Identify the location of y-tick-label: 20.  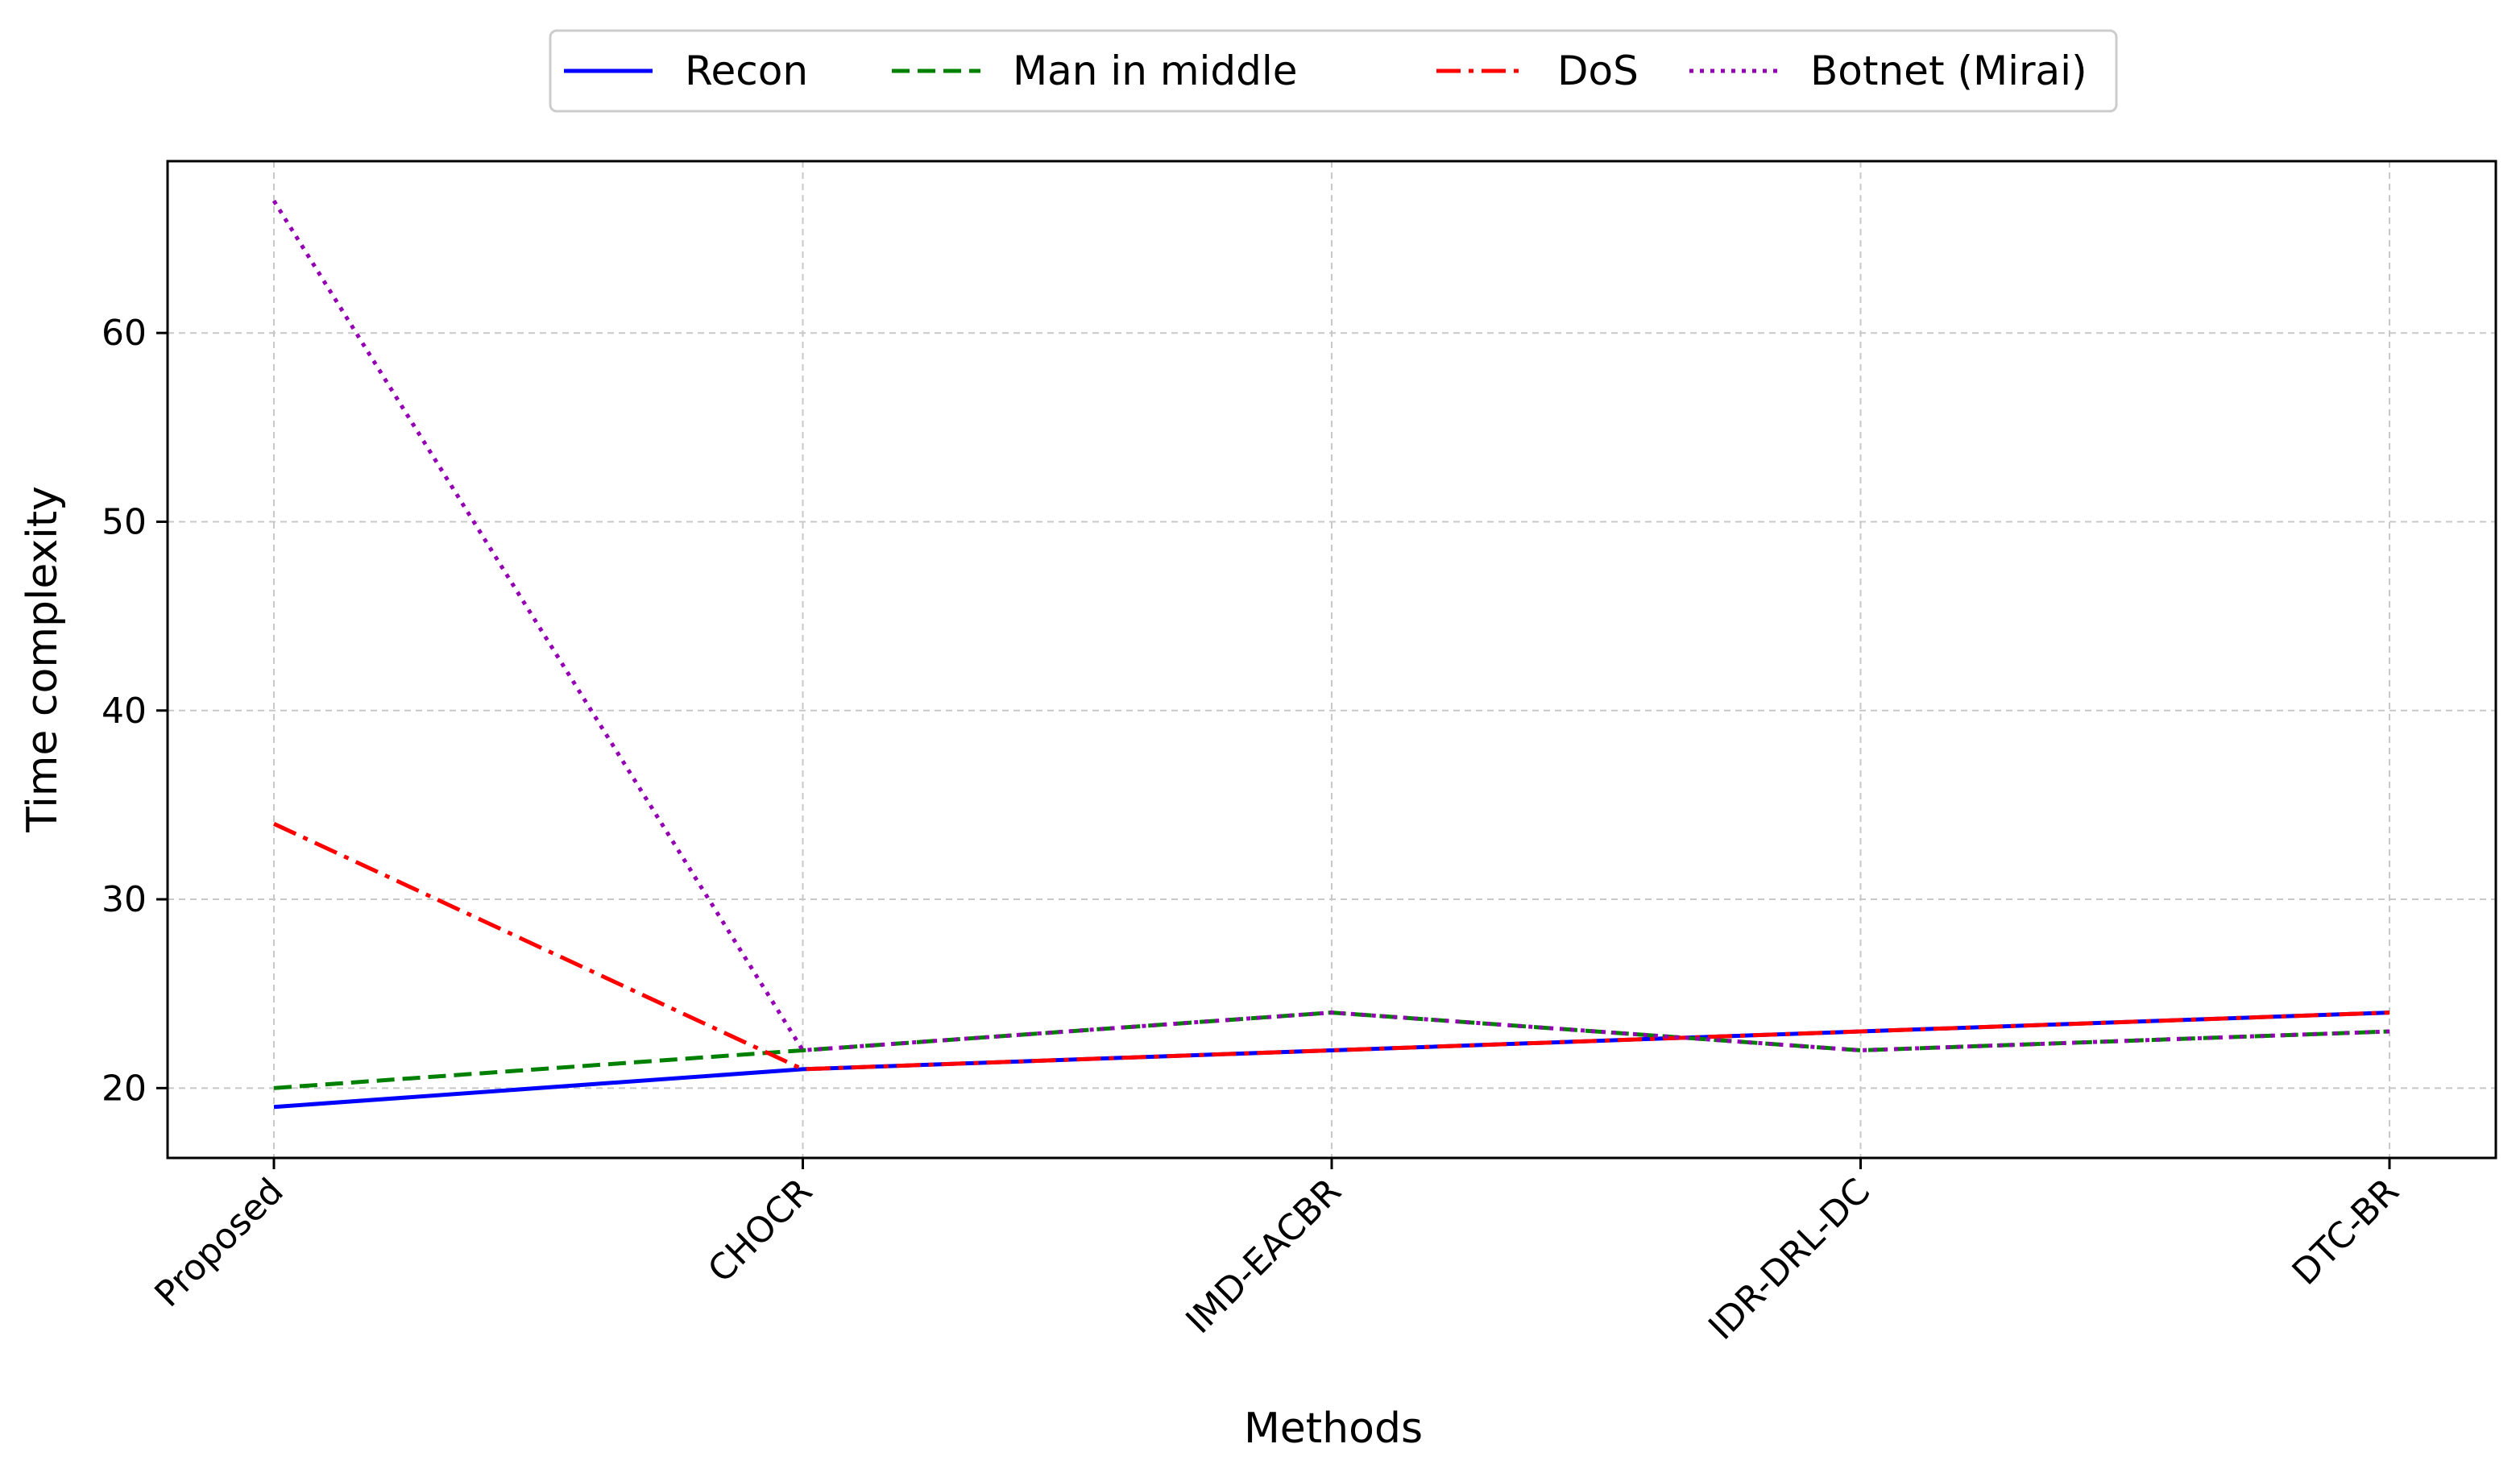
(125, 1089).